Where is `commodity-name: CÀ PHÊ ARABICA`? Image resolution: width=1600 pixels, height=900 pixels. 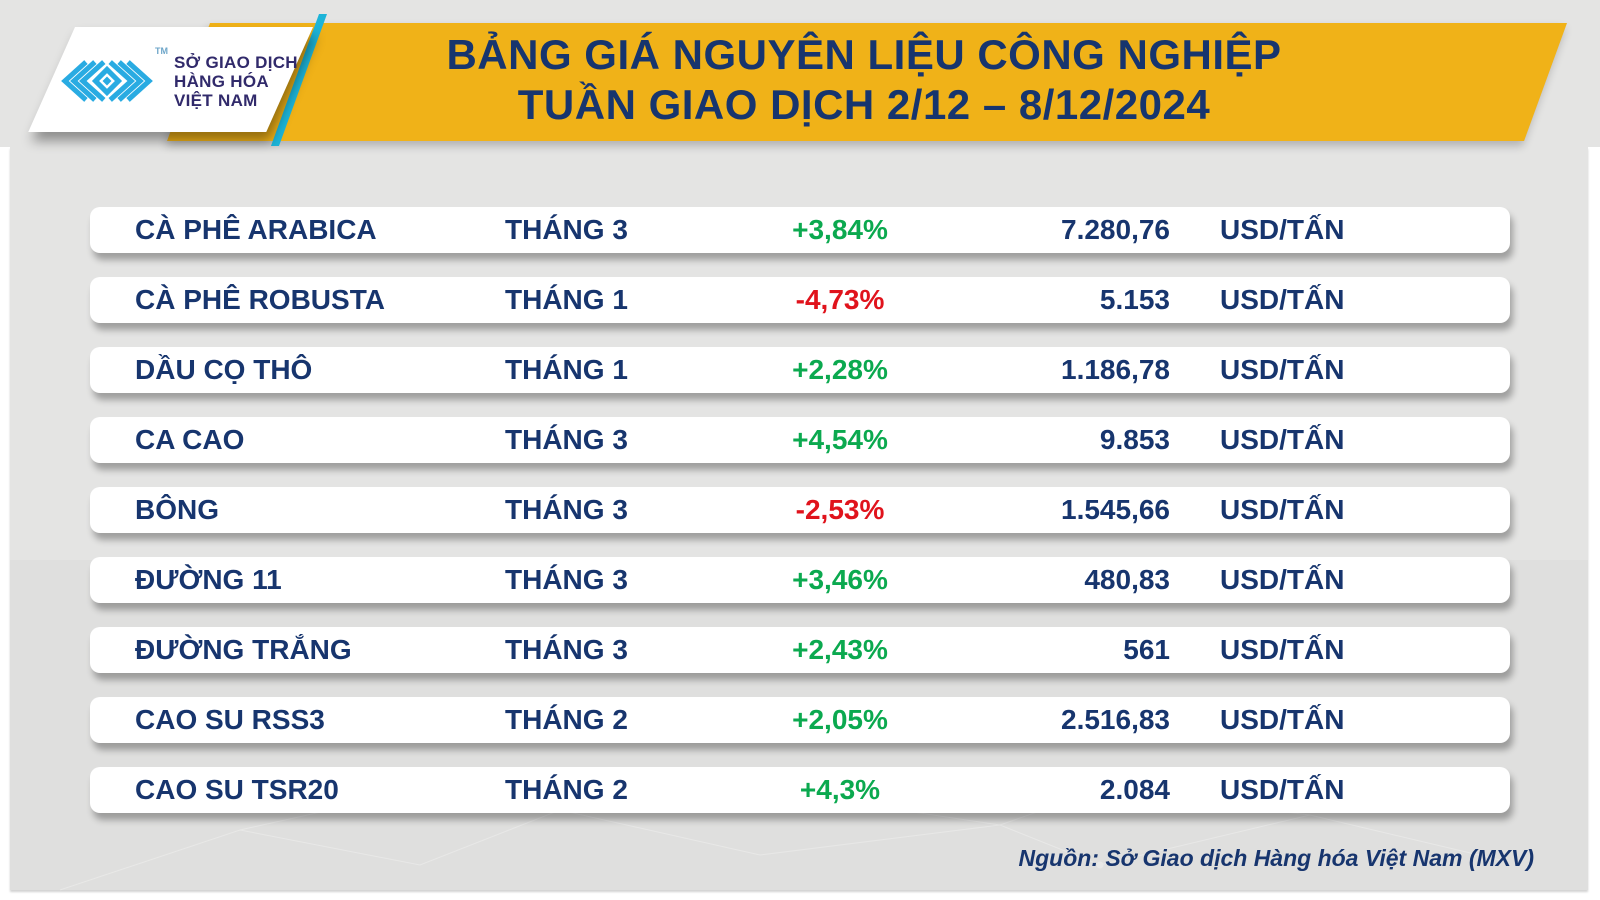 commodity-name: CÀ PHÊ ARABICA is located at coordinates (256, 229).